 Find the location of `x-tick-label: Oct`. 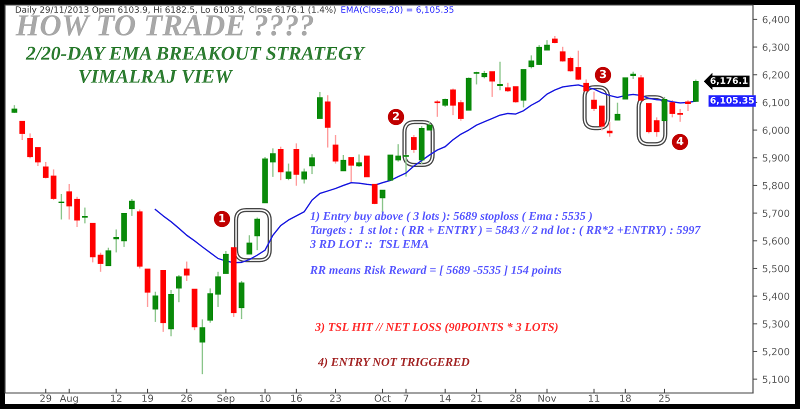

x-tick-label: Oct is located at coordinates (382, 398).